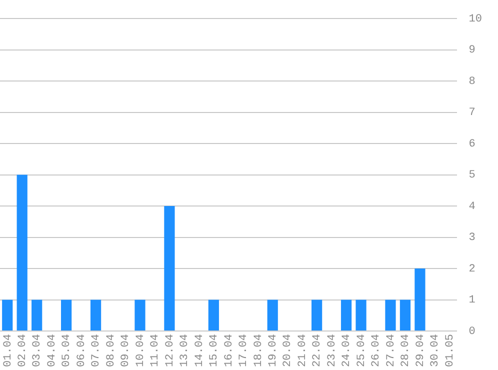 Image resolution: width=498 pixels, height=370 pixels. Describe the element at coordinates (472, 206) in the screenshot. I see `y-tick-label: 4` at that location.